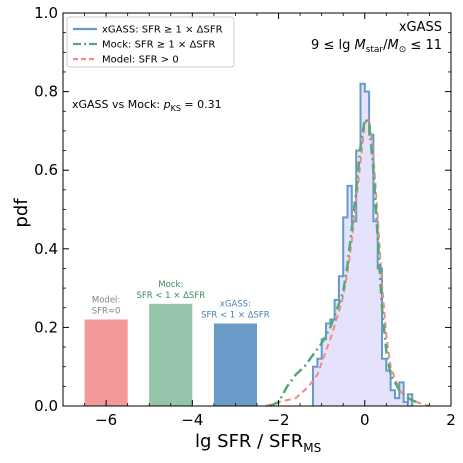  I want to click on y-tick-label: 0.8, so click(46, 92).